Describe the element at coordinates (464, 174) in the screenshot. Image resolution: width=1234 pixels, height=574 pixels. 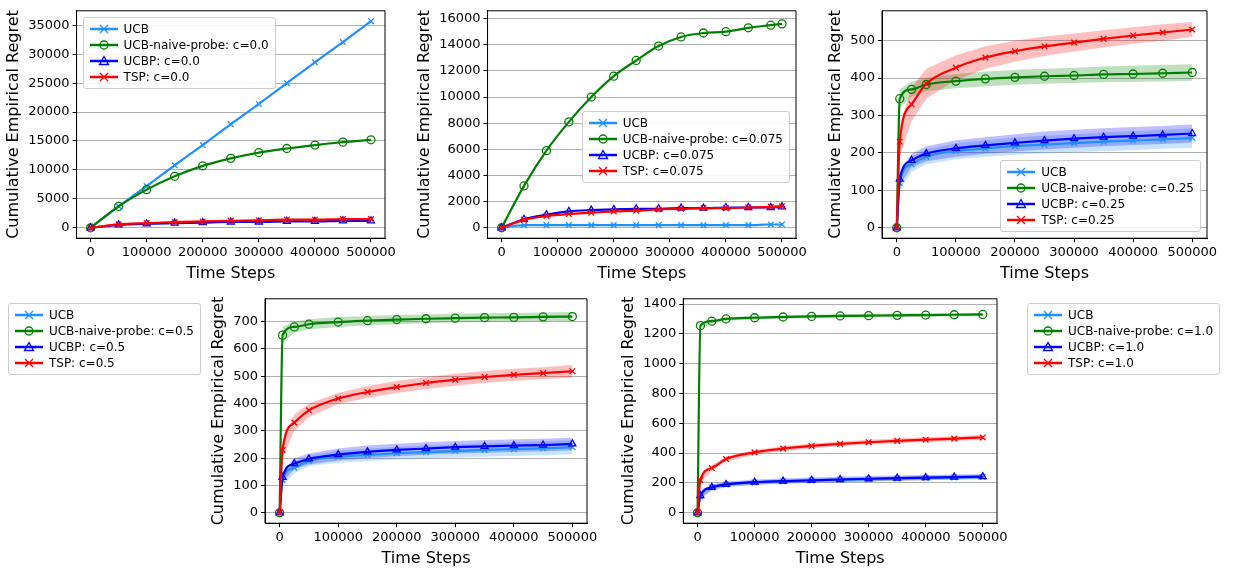
I see `y-tick-label: 4000` at that location.